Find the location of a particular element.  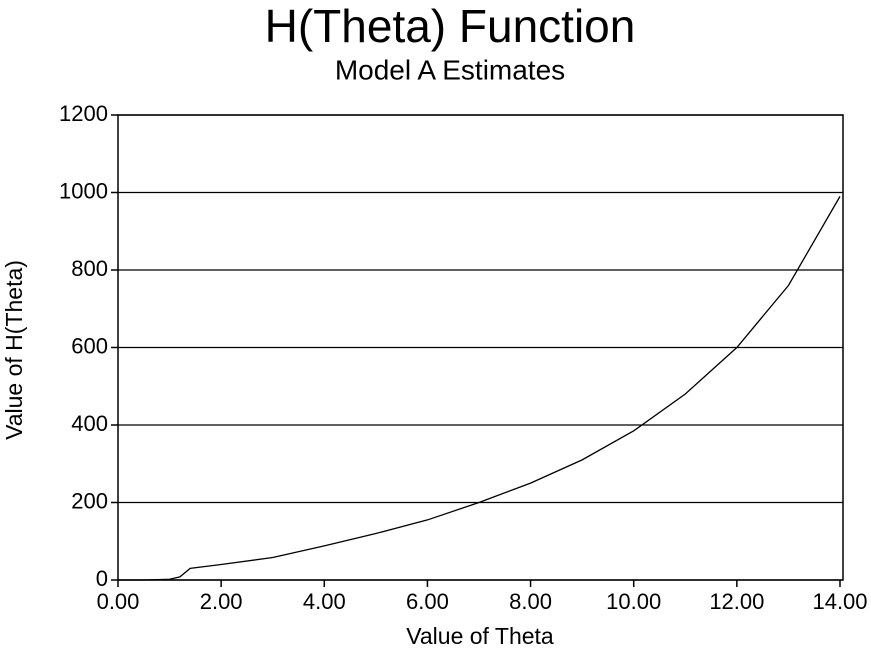

y-tick-label: 1200 is located at coordinates (83, 113).